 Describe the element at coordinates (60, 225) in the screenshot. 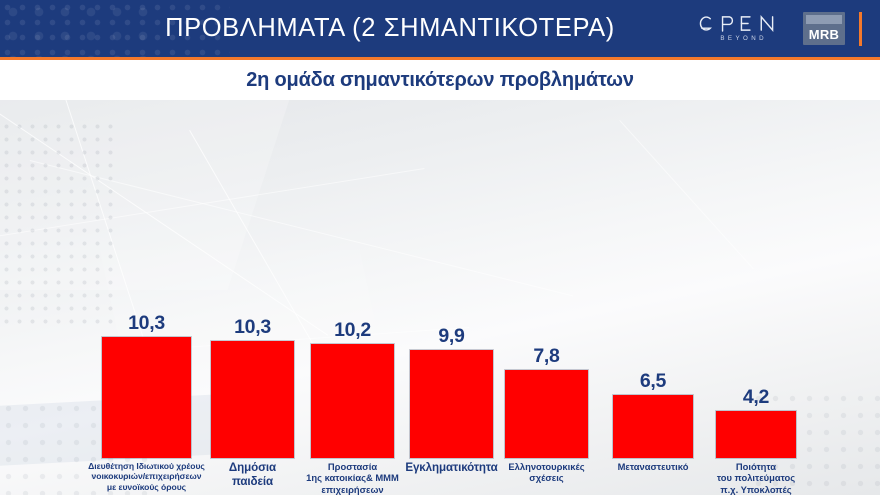

I see `bg-dots-left` at that location.